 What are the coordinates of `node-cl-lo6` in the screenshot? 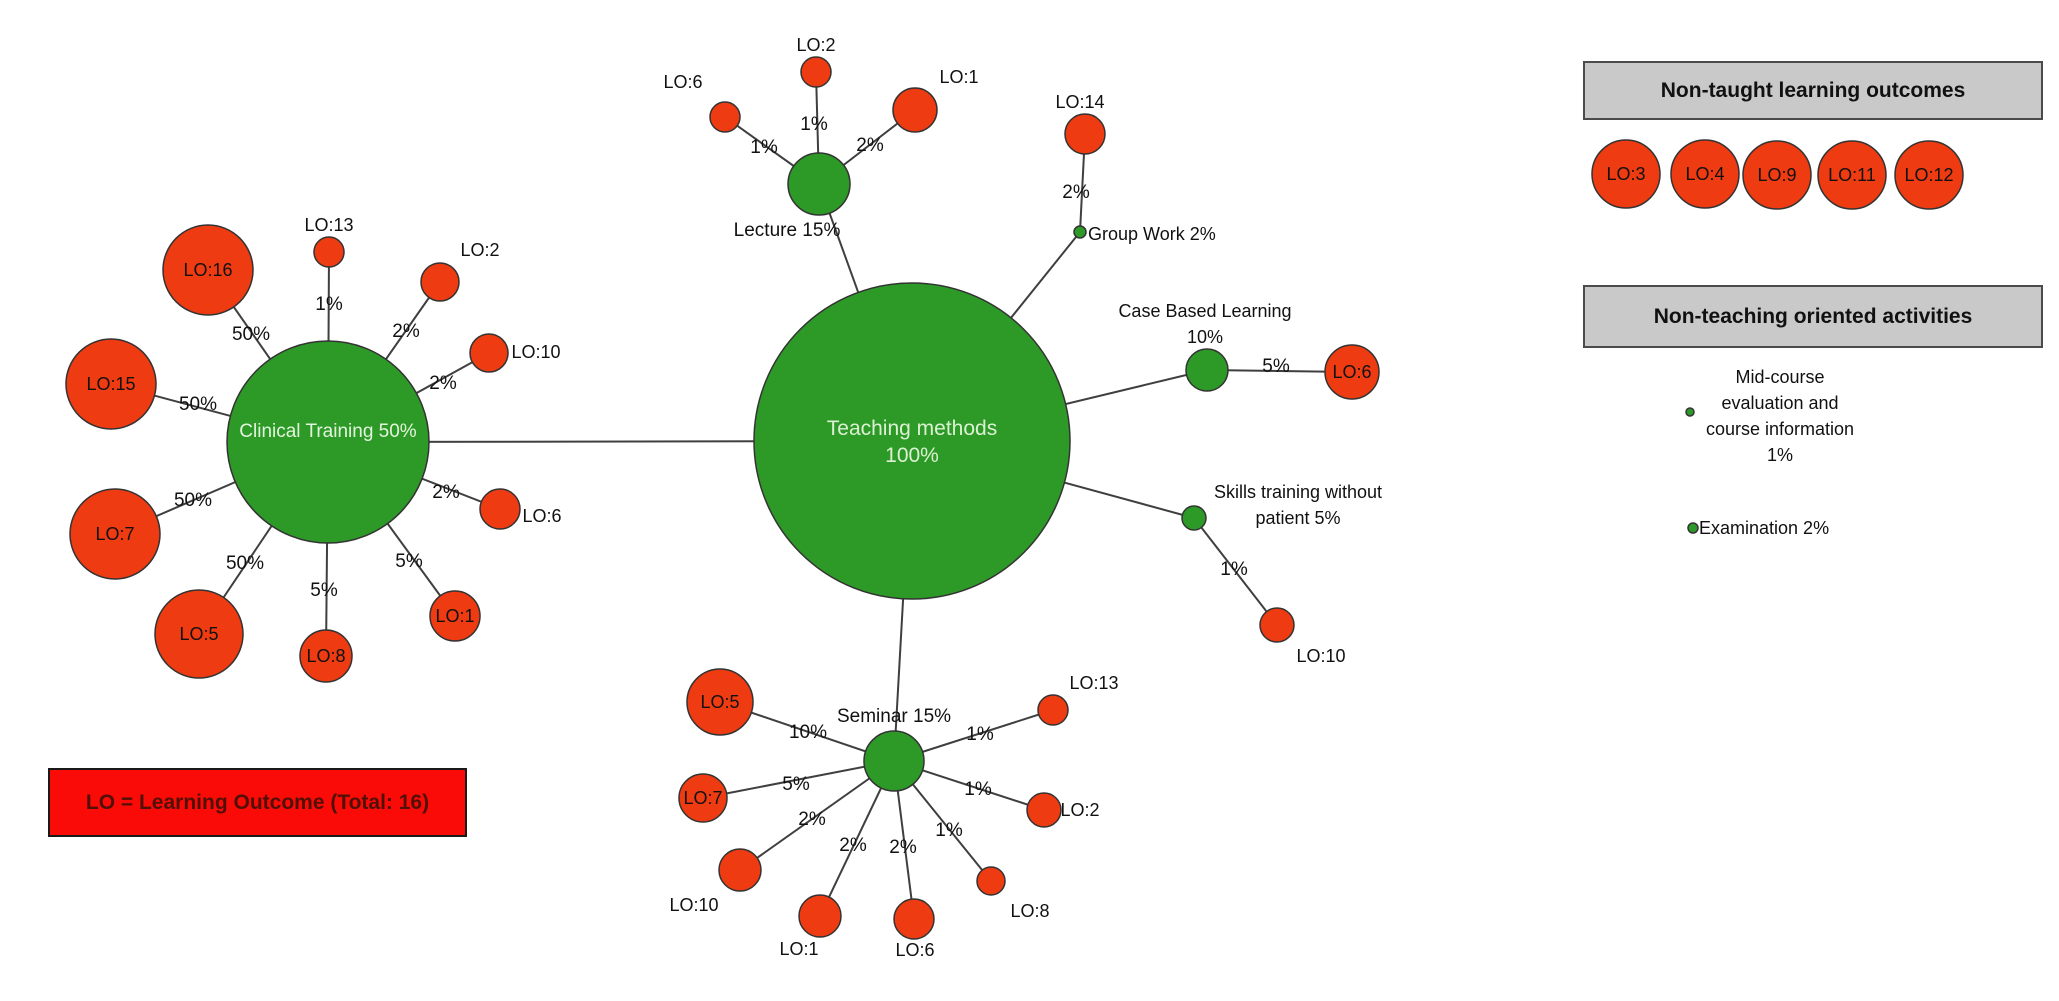 It's located at (500, 509).